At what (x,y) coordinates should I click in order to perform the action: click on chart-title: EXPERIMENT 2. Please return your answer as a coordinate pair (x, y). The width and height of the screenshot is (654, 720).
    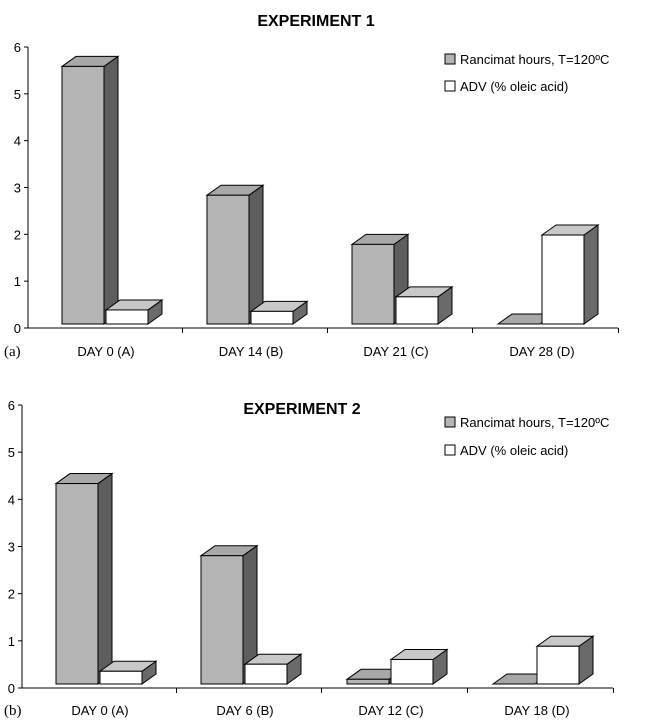
    Looking at the image, I should click on (301, 409).